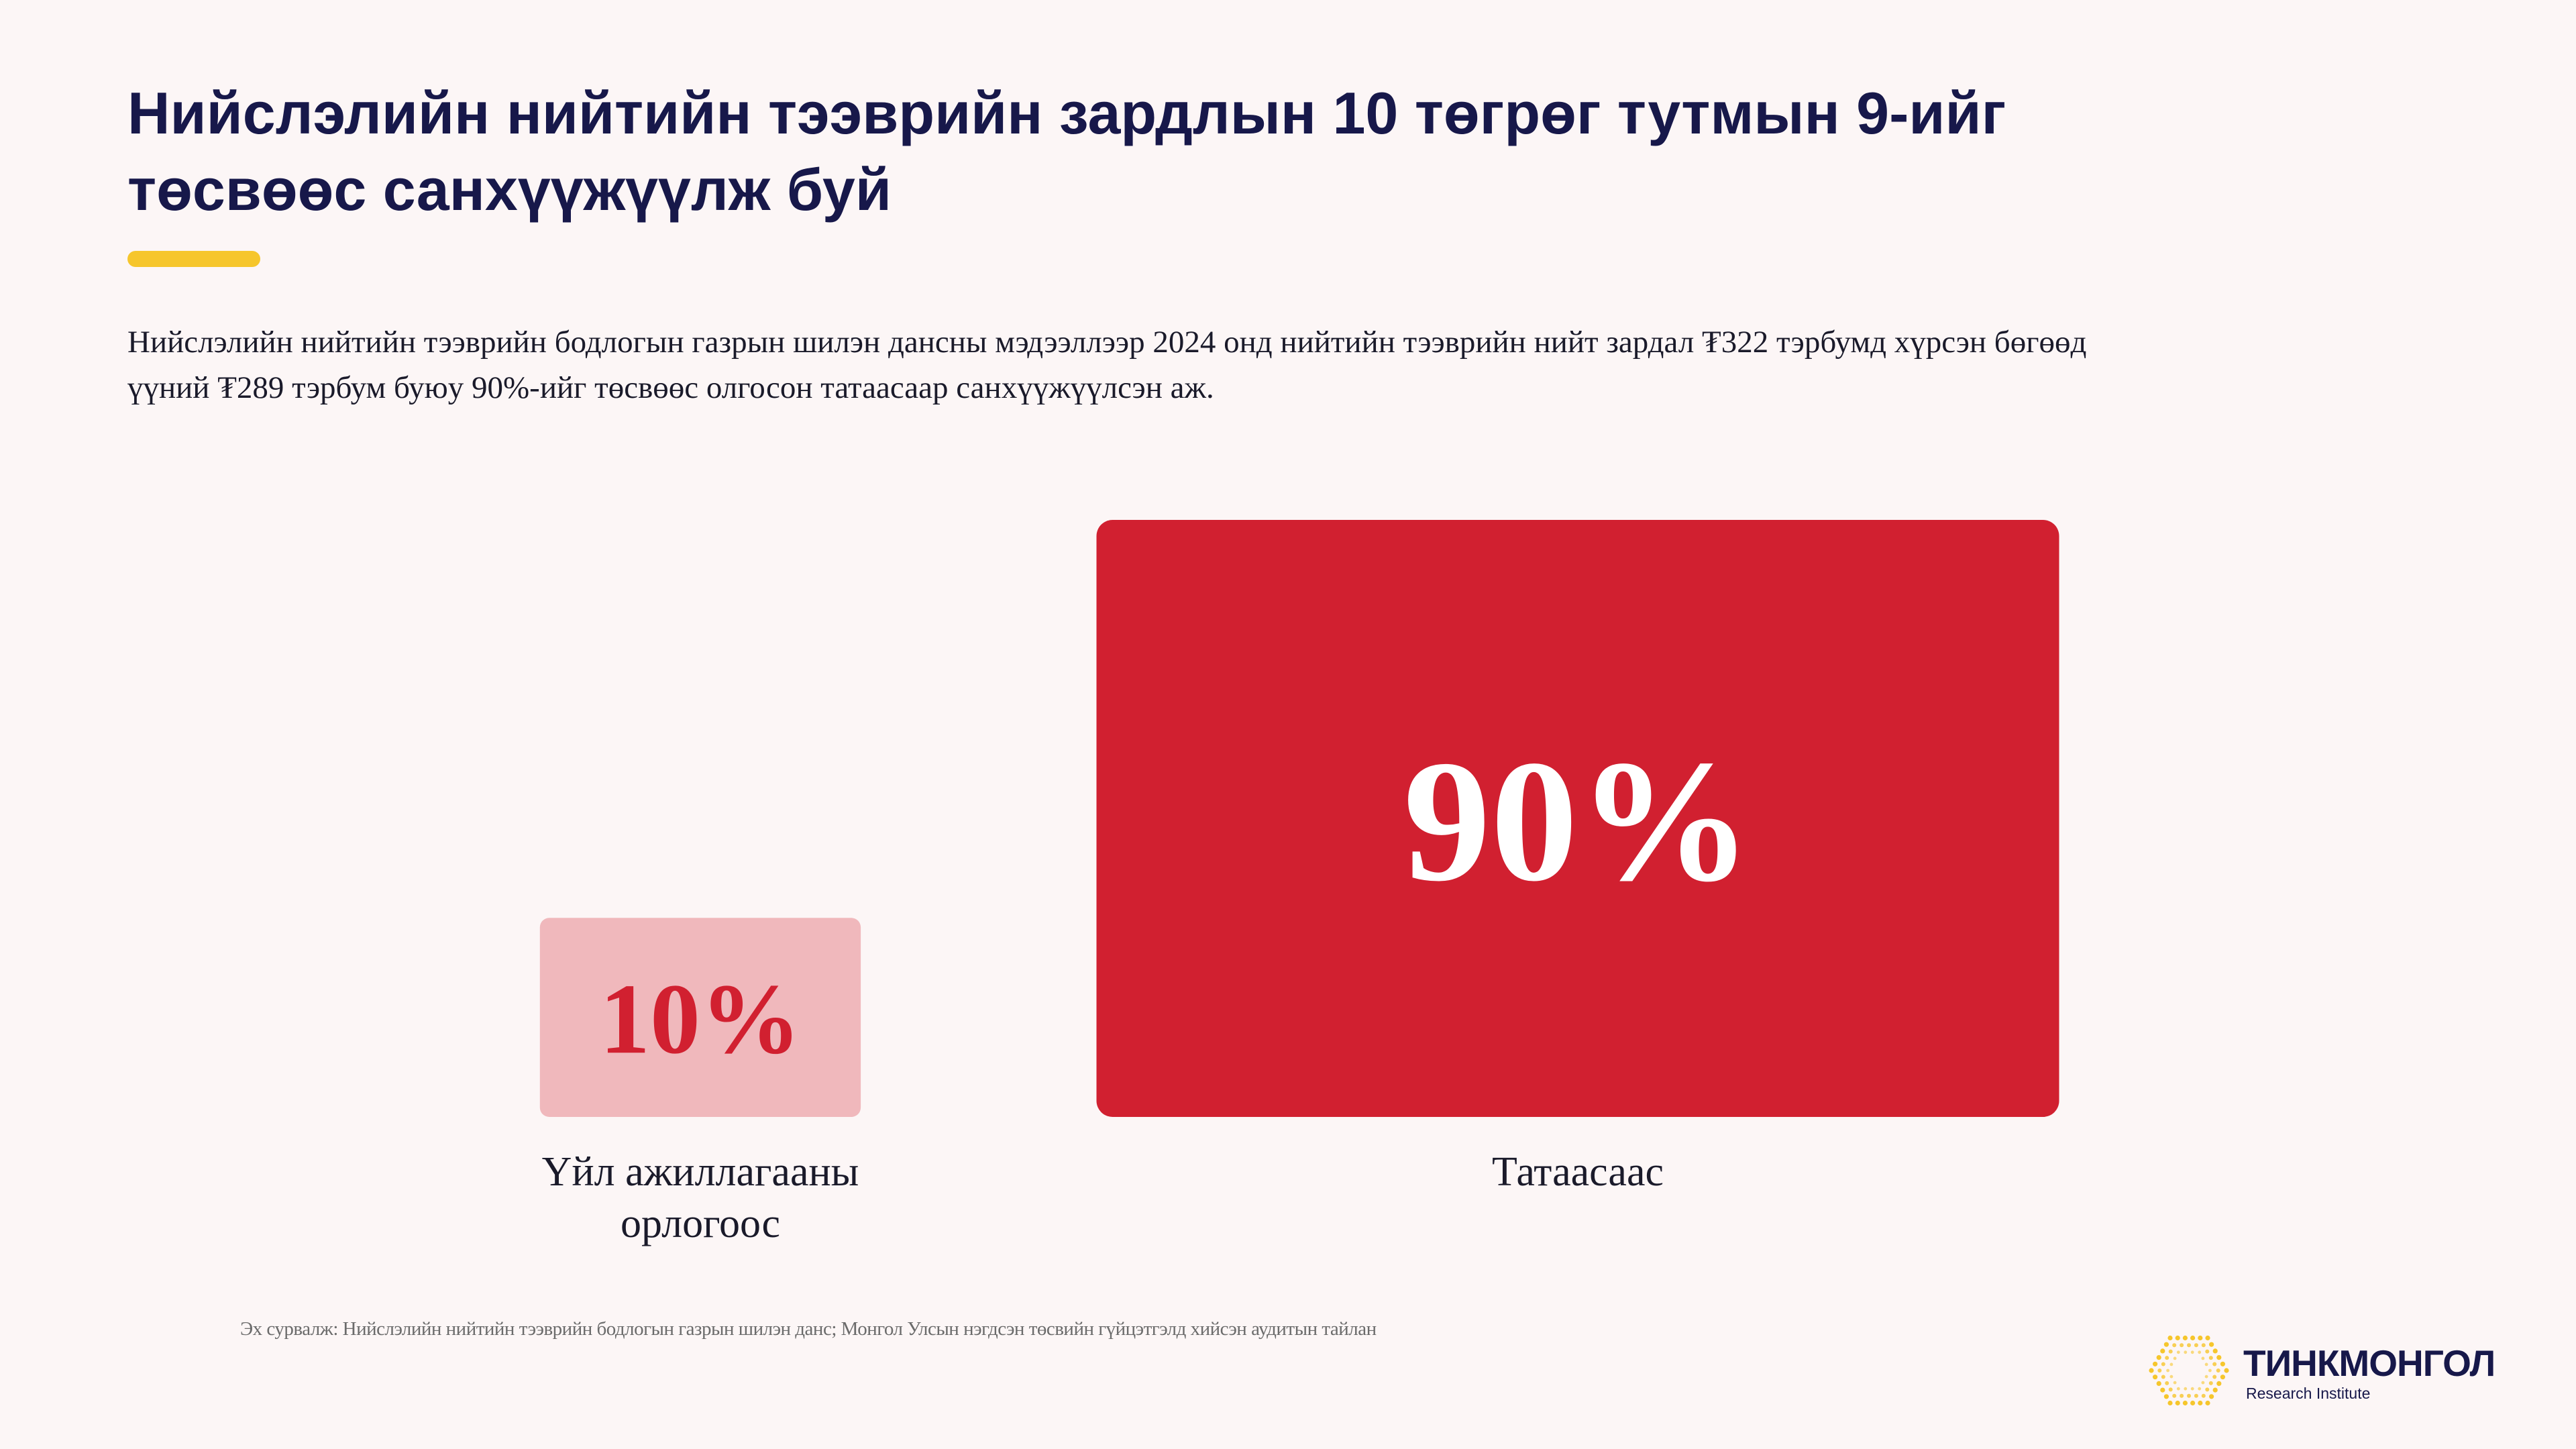 The image size is (2576, 1449). I want to click on chart-category-label: Татаасаас, so click(1578, 1172).